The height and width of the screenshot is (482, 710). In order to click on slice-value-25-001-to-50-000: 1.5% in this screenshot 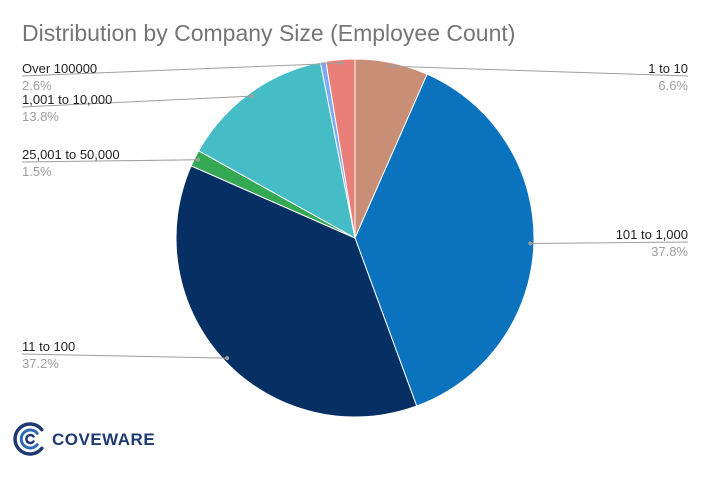, I will do `click(37, 171)`.